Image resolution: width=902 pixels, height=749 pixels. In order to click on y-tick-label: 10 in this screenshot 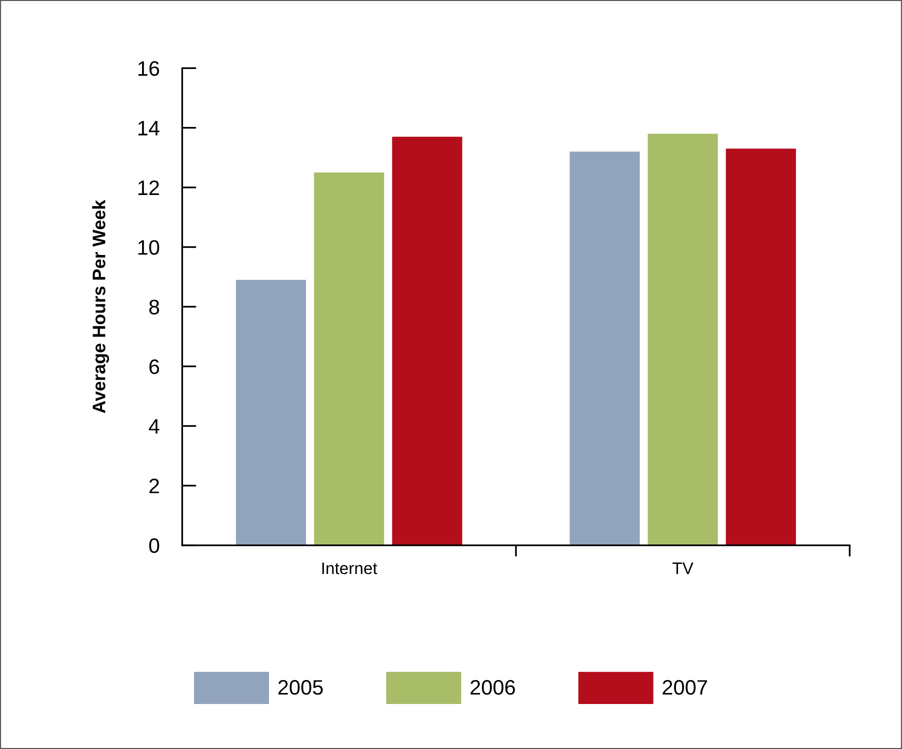, I will do `click(149, 247)`.